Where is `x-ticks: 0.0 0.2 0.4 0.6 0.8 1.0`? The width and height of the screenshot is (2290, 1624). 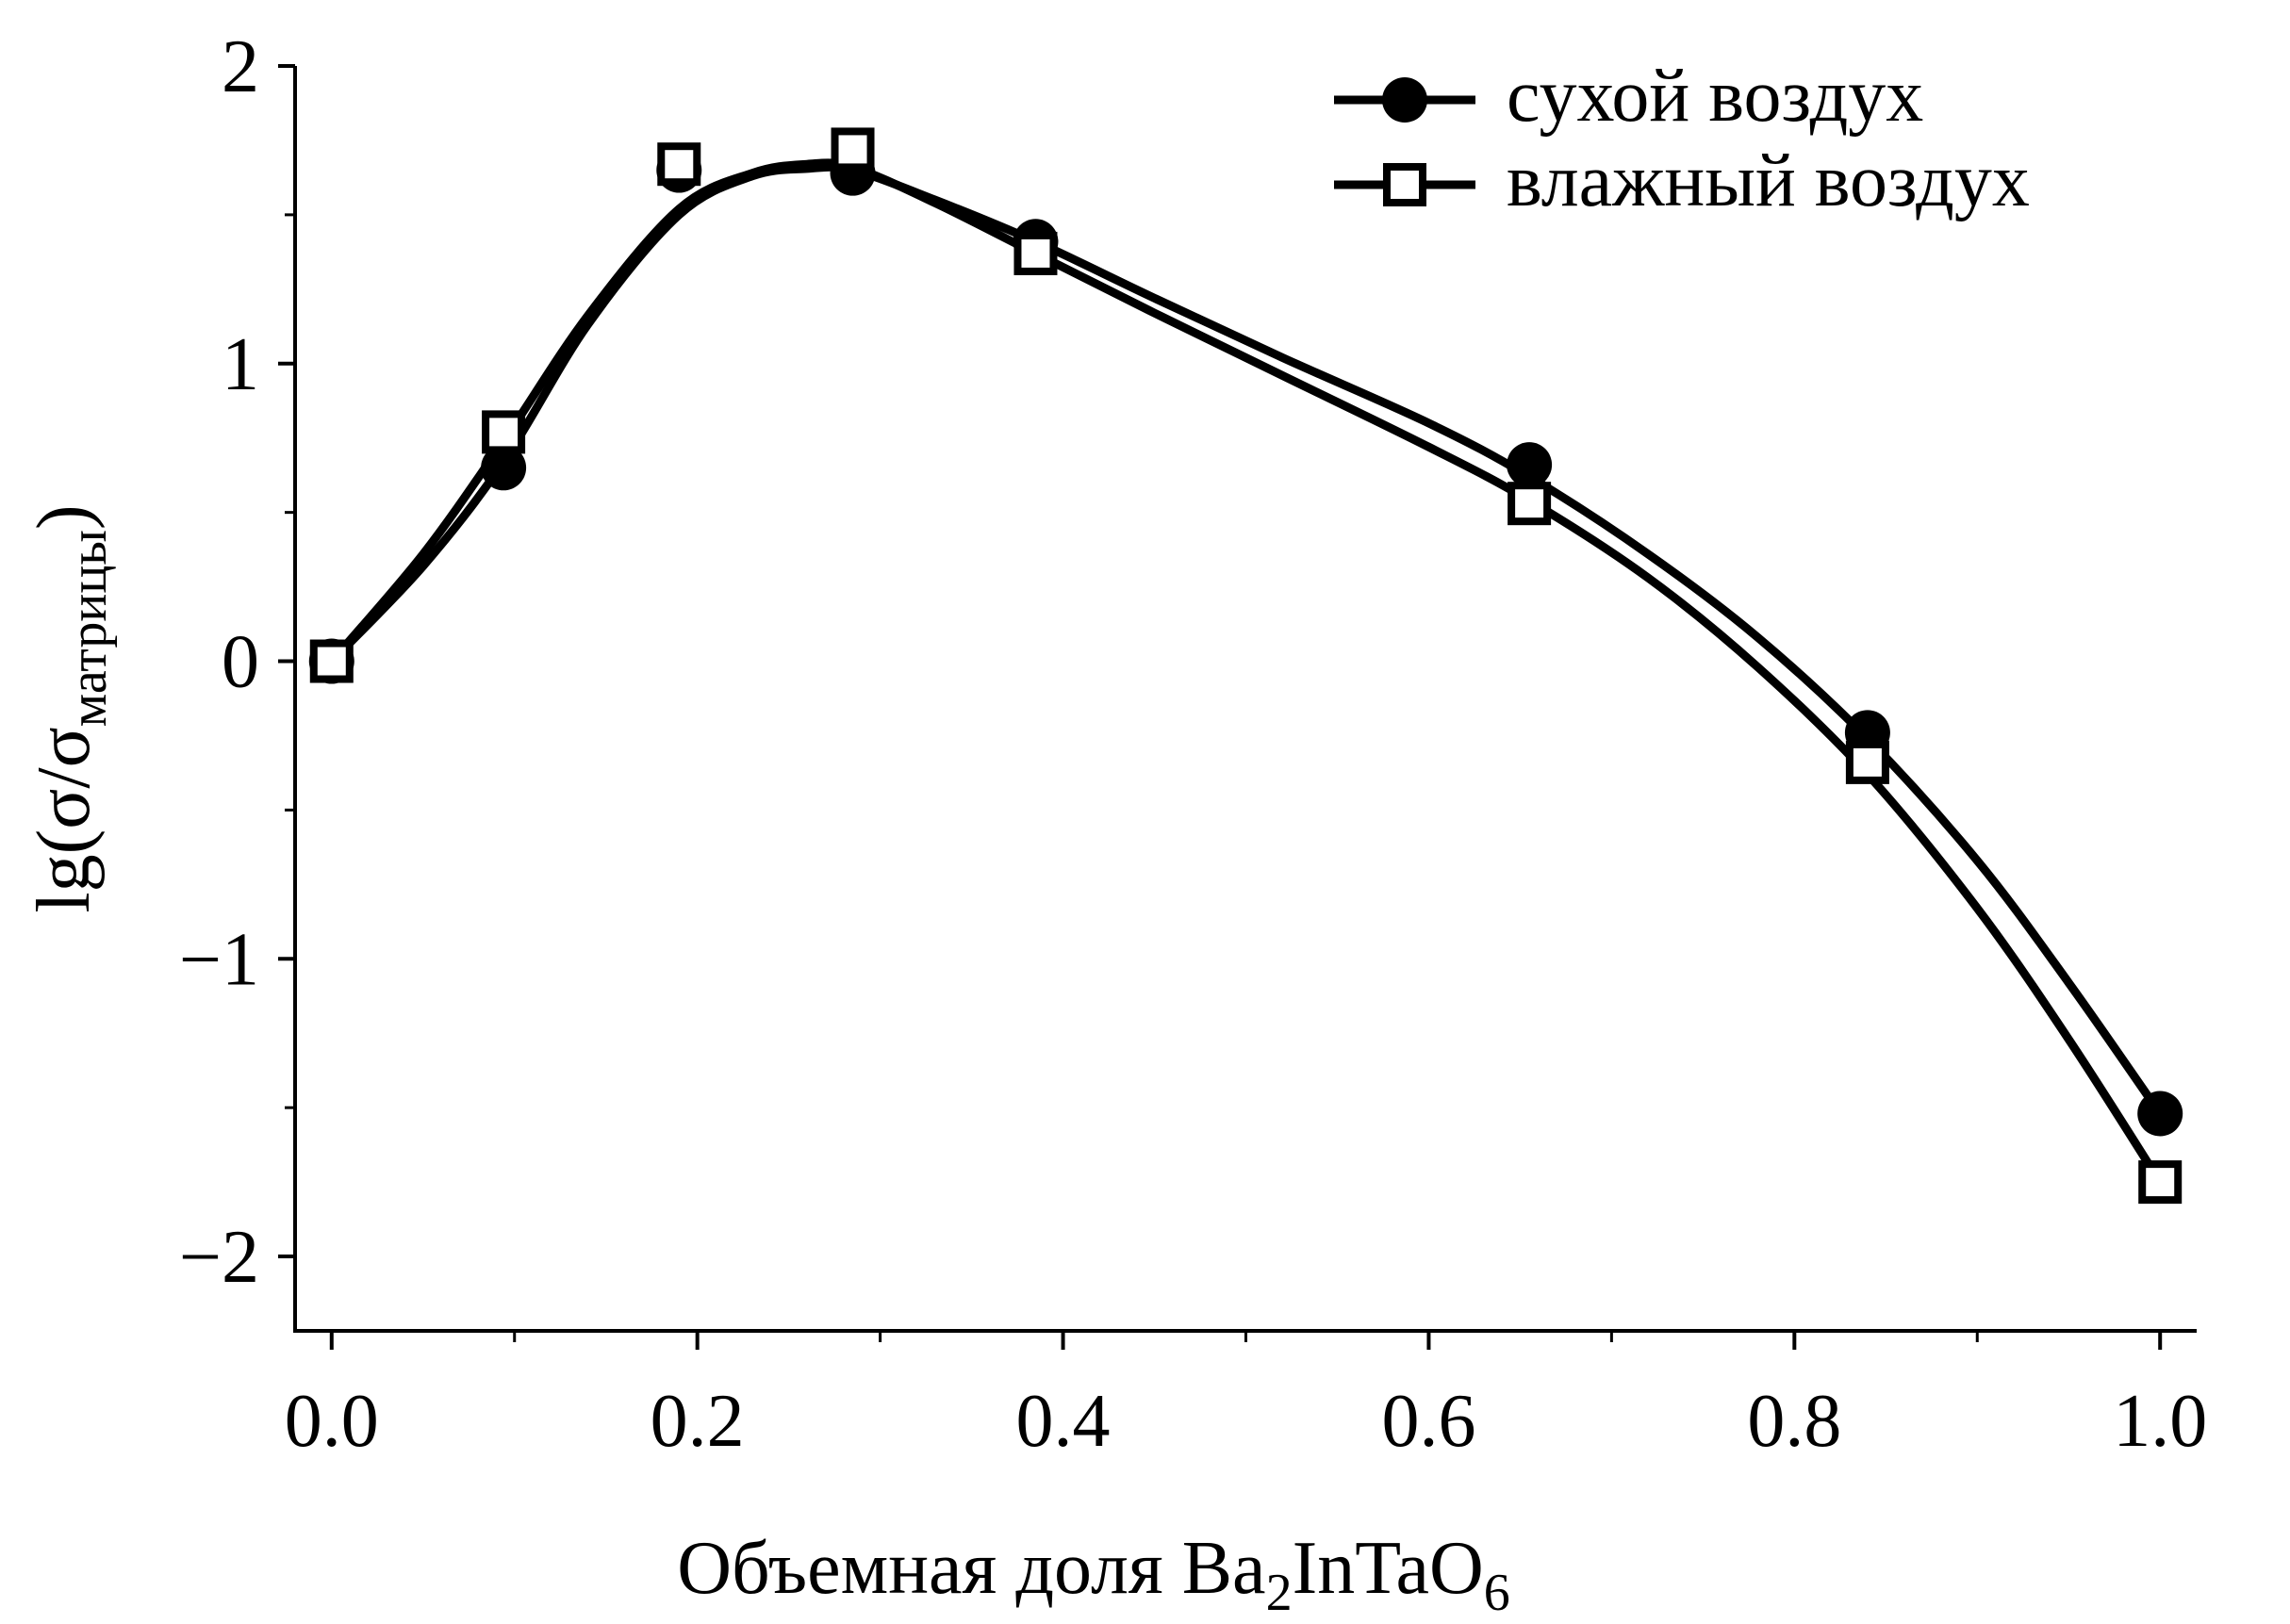
x-ticks: 0.0 0.2 0.4 0.6 0.8 1.0 is located at coordinates (1246, 1397).